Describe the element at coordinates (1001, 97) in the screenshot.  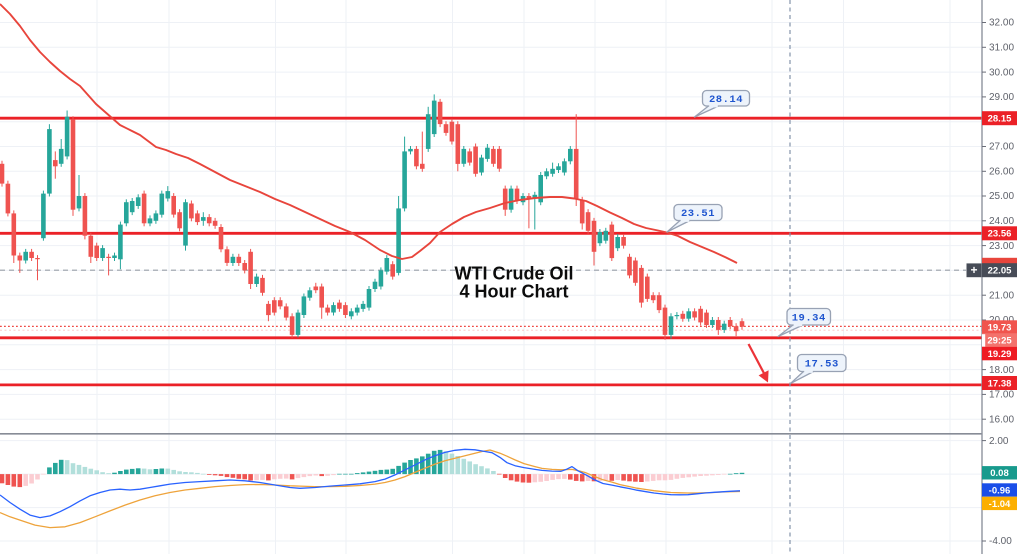
I see `svg-text: 29.00` at that location.